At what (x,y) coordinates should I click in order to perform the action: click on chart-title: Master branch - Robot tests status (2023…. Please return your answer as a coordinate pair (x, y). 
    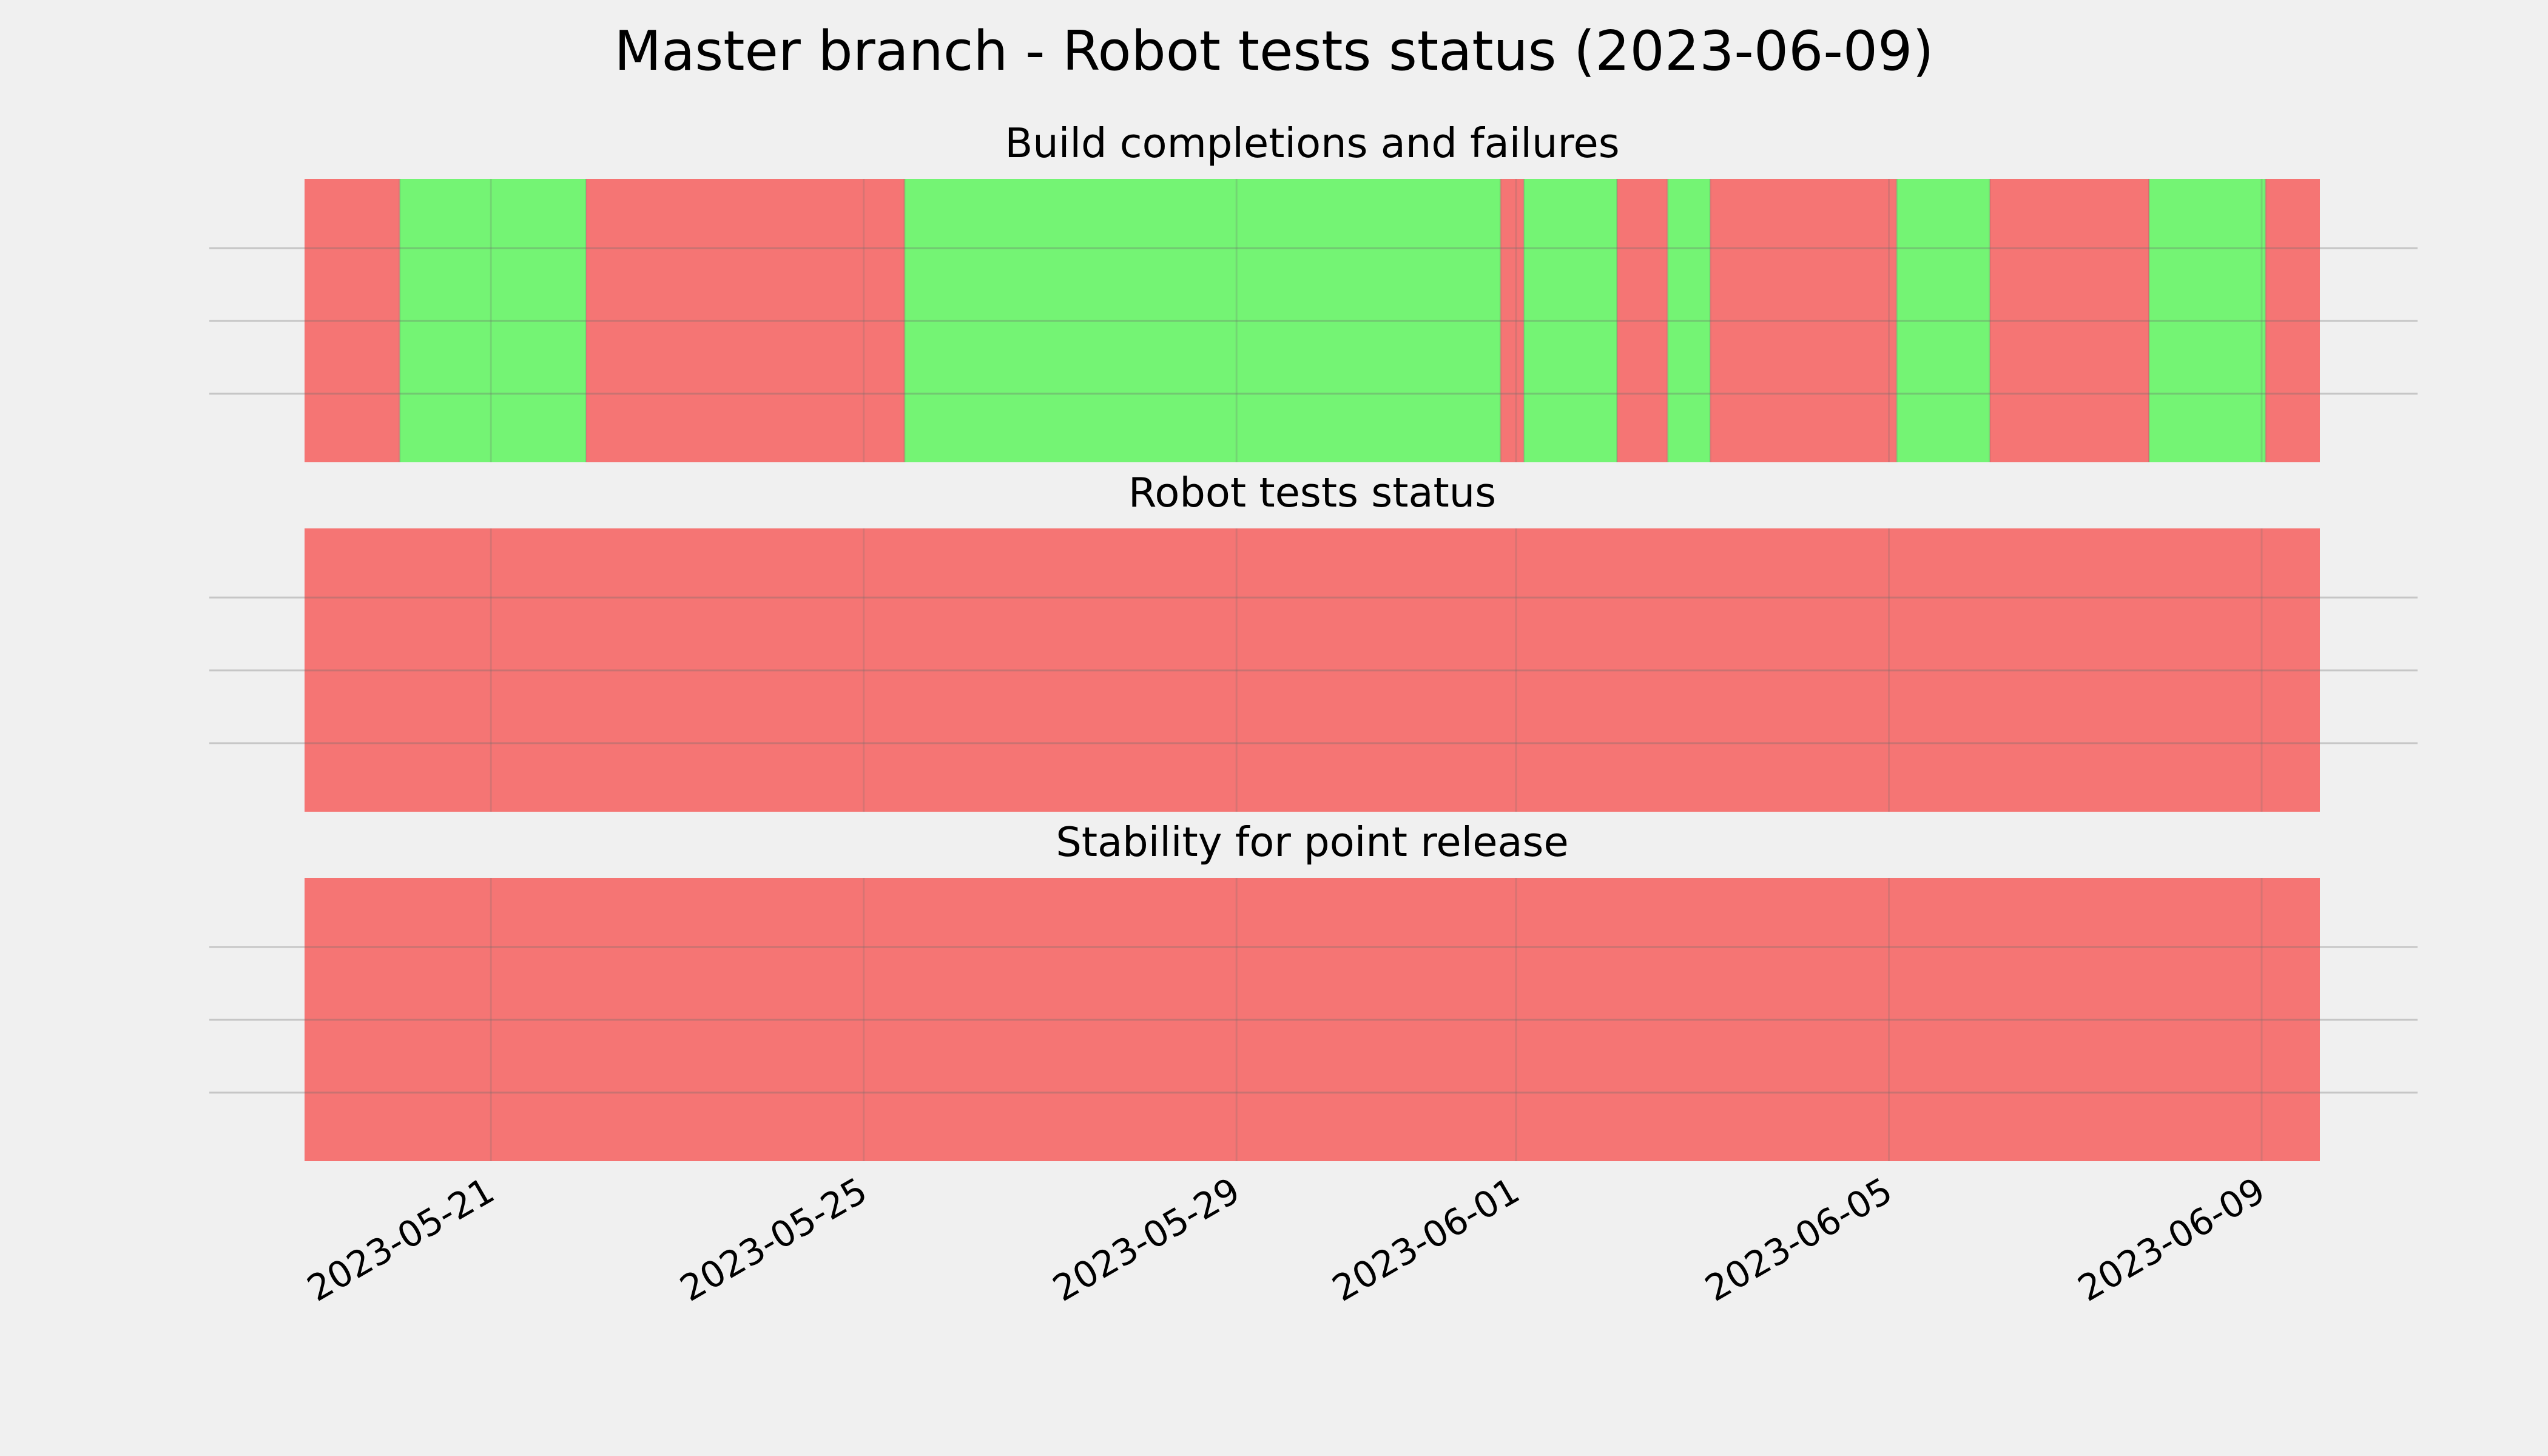
    Looking at the image, I should click on (1274, 51).